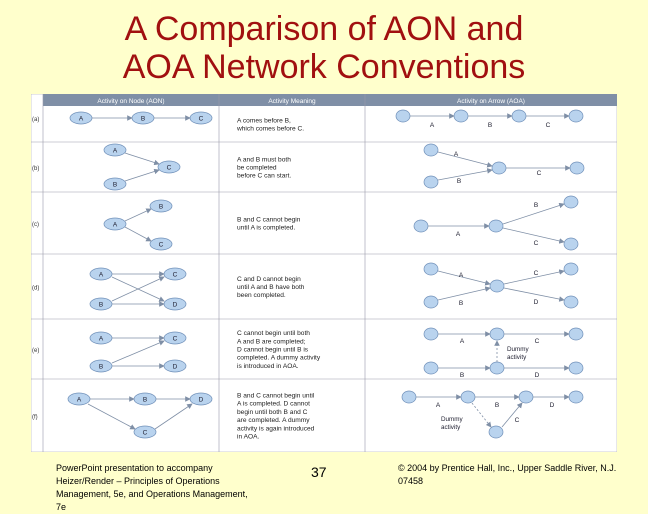  I want to click on header-cell: Activity Meaning, so click(292, 101).